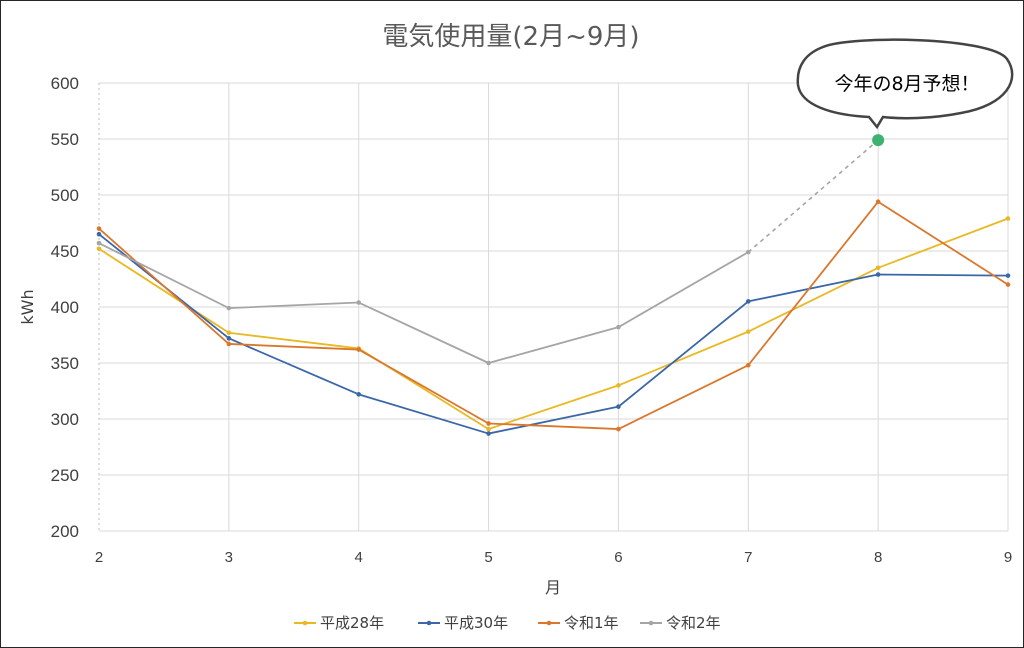  I want to click on x-axis-label: 月, so click(553, 587).